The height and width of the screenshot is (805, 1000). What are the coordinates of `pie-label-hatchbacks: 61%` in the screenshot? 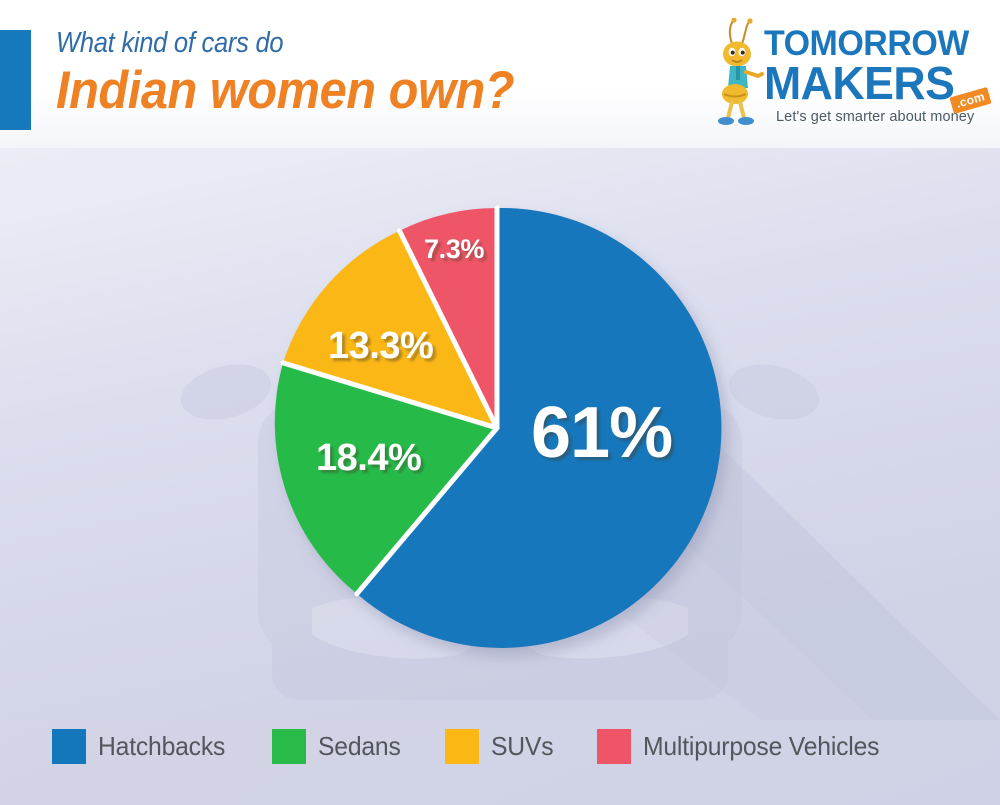 It's located at (602, 433).